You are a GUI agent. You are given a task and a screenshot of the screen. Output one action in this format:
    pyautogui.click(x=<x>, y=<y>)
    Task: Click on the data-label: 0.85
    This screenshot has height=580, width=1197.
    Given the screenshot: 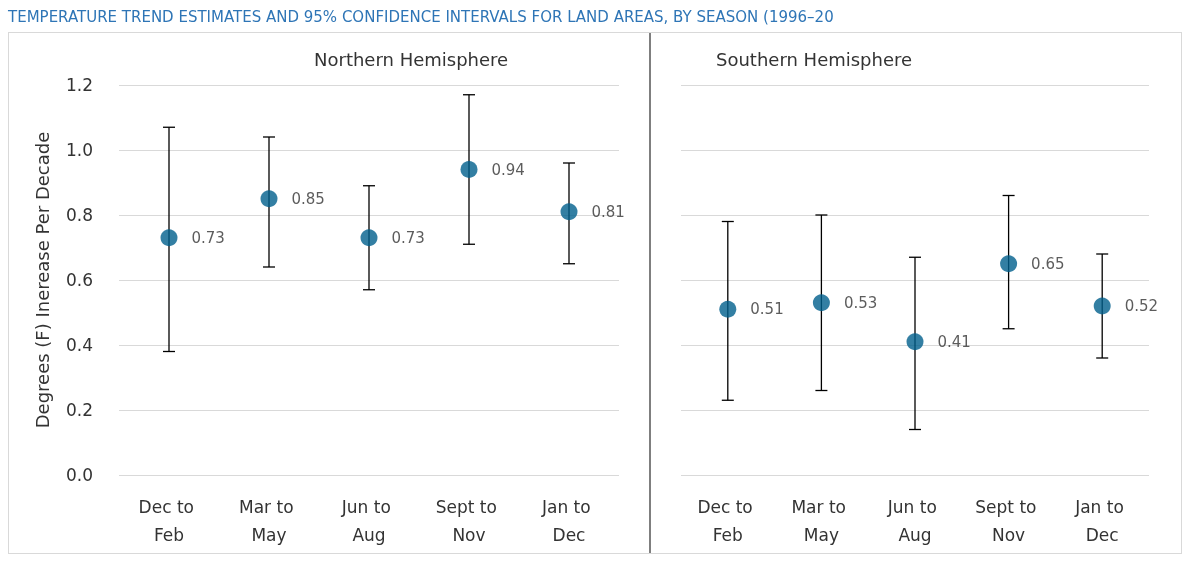 What is the action you would take?
    pyautogui.click(x=308, y=198)
    